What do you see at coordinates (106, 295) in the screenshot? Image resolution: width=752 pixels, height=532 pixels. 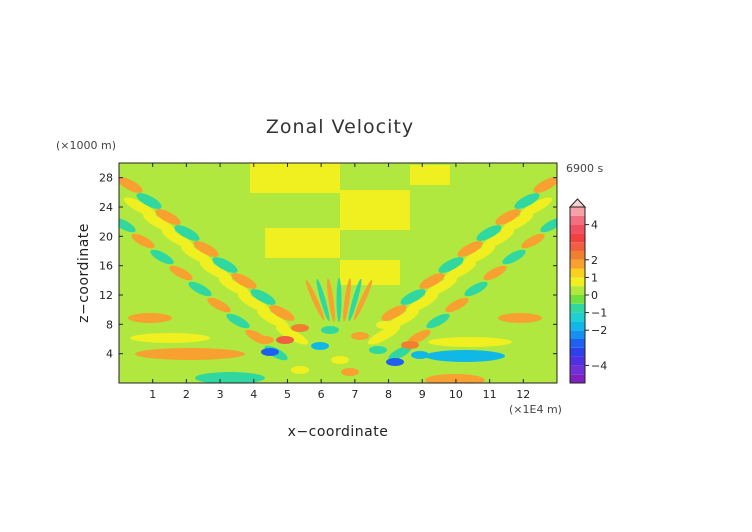 I see `y-tick-label: 12` at bounding box center [106, 295].